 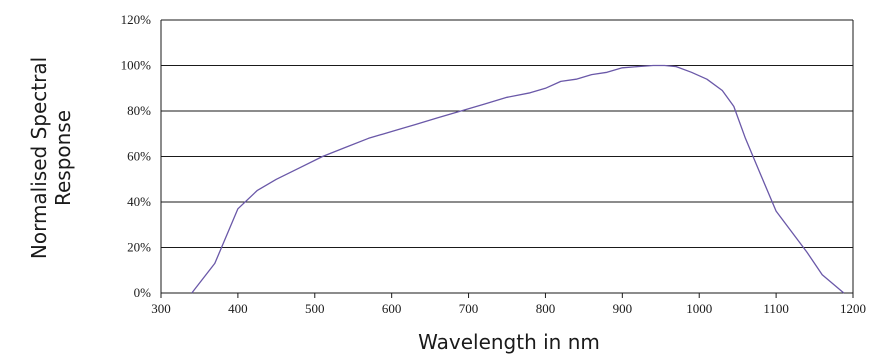 I want to click on x-tick-label: 400, so click(x=238, y=308).